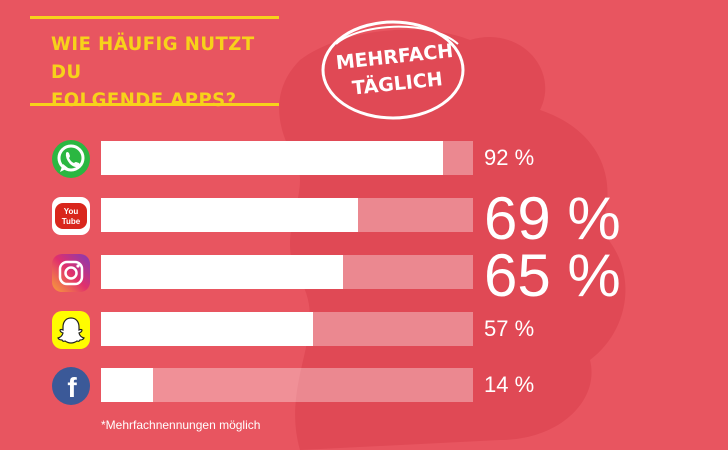 The height and width of the screenshot is (450, 728). I want to click on title-bottom-rule, so click(154, 104).